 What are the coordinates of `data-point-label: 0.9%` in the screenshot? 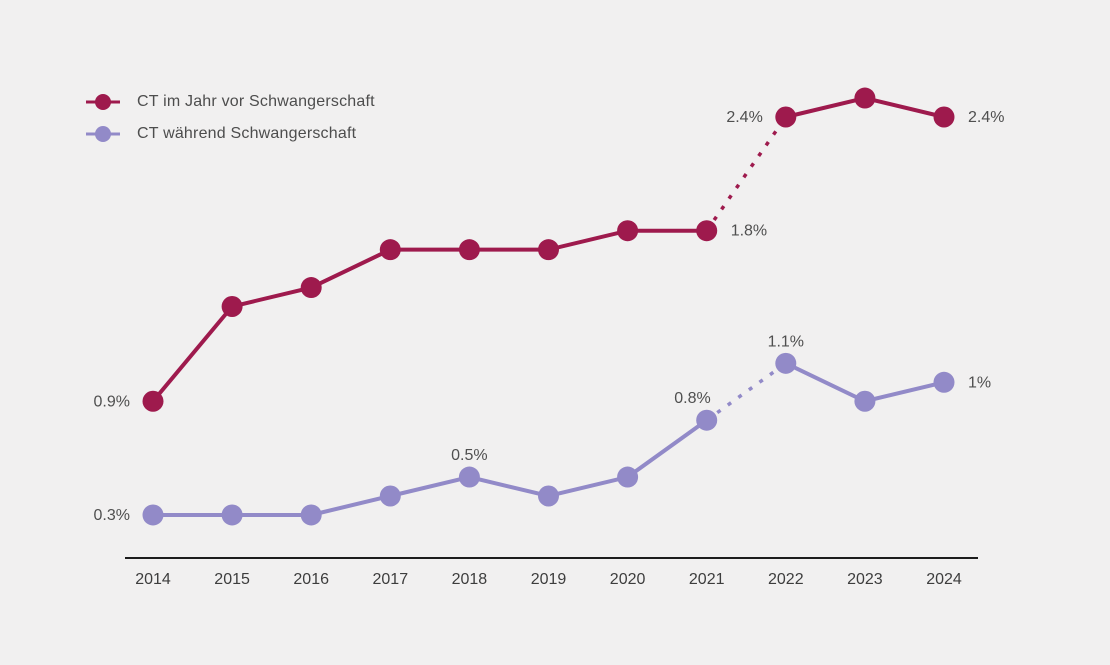 It's located at (112, 401).